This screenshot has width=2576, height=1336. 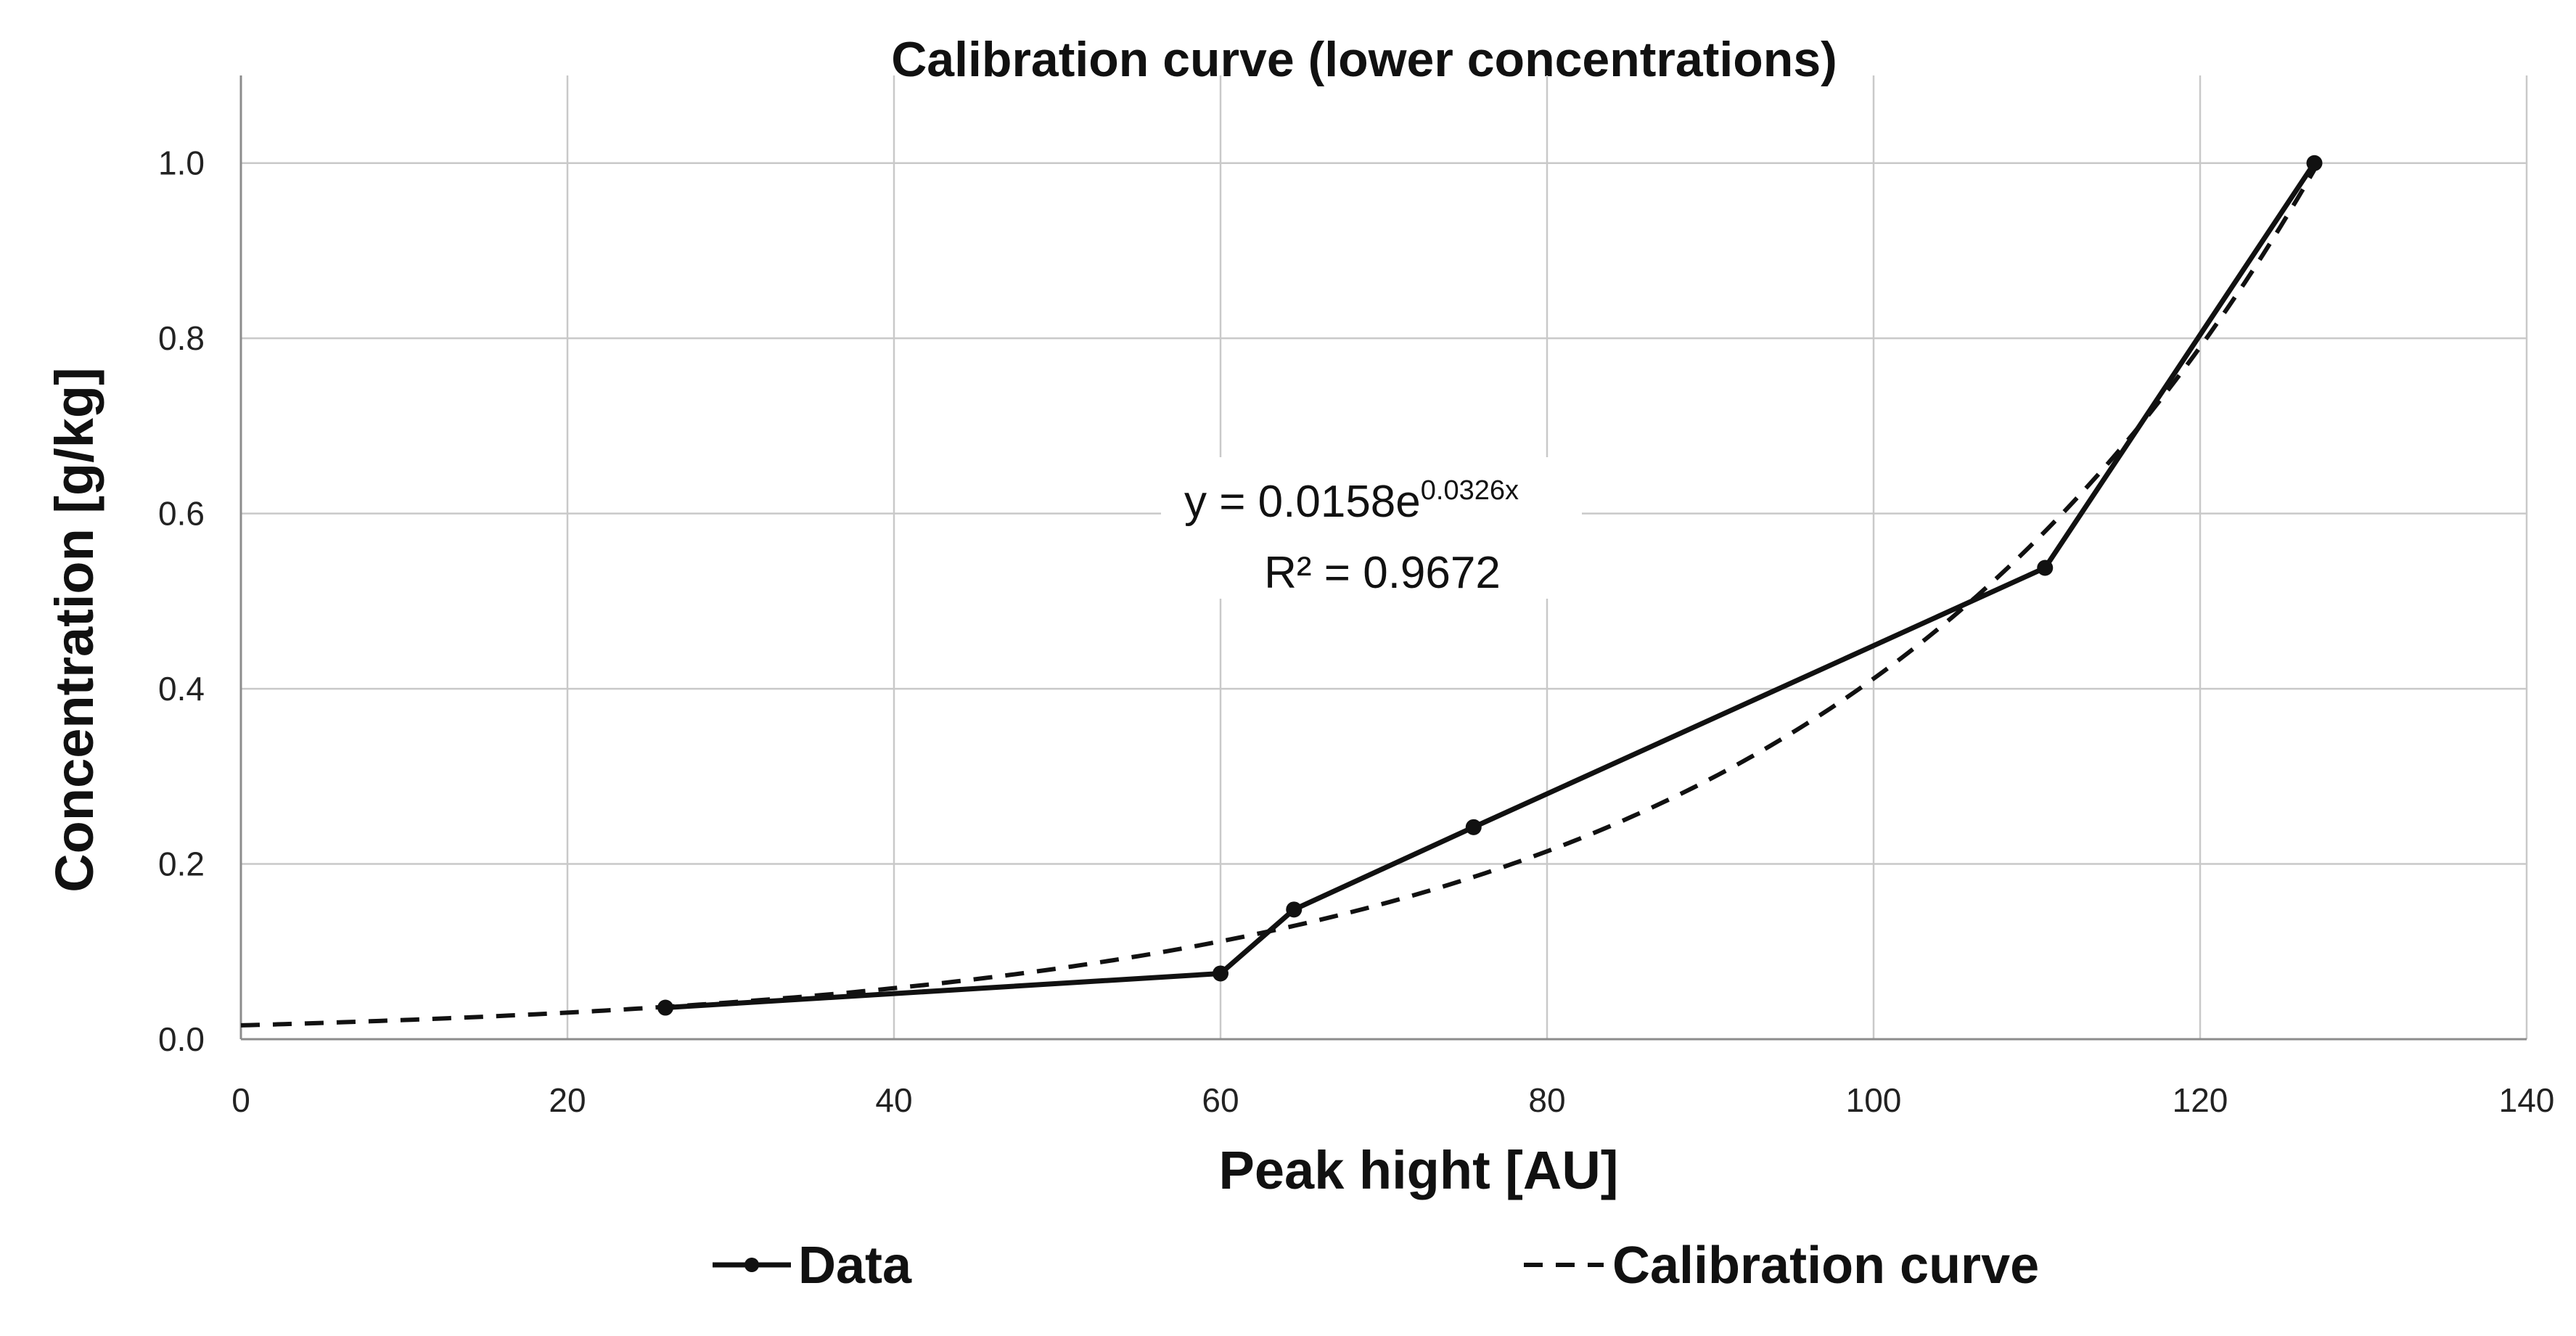 What do you see at coordinates (1825, 1266) in the screenshot?
I see `legend-calibration-label: Calibration curve` at bounding box center [1825, 1266].